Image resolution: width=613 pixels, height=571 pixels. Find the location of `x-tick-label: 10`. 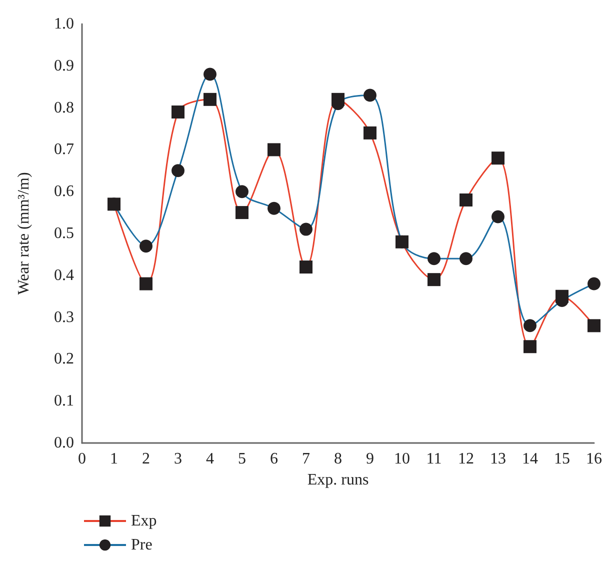

x-tick-label: 10 is located at coordinates (402, 459).